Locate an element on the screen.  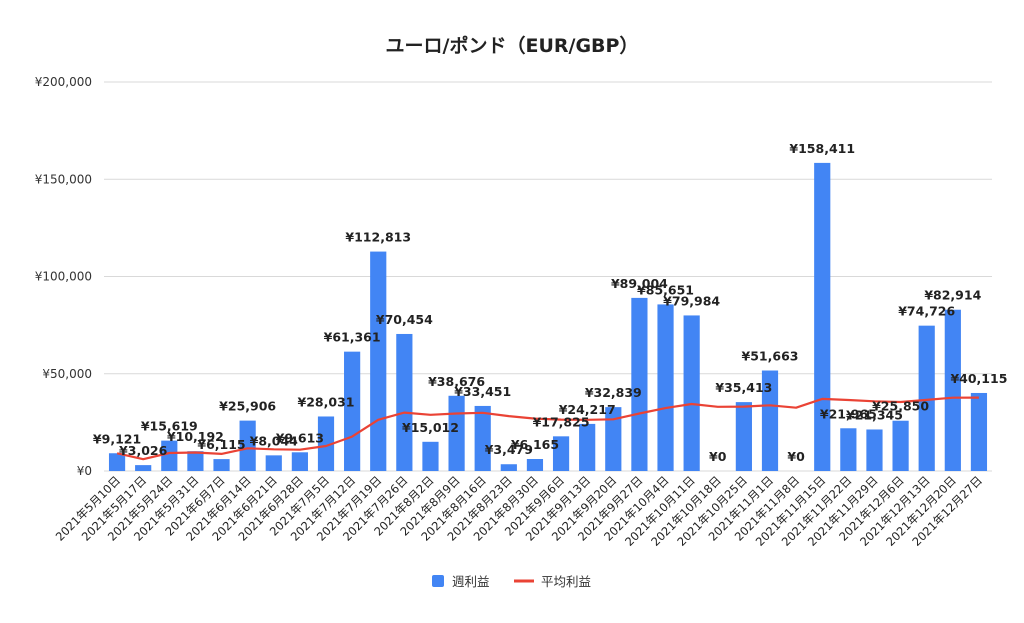
data-label: ¥21,965 is located at coordinates (848, 413).